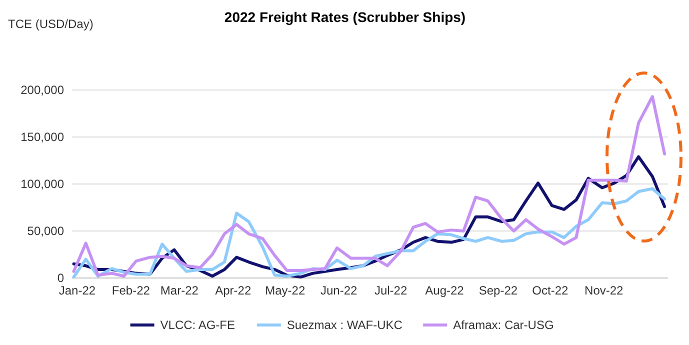 The height and width of the screenshot is (345, 689). Describe the element at coordinates (233, 291) in the screenshot. I see `x-tick-label: Apr-22` at that location.